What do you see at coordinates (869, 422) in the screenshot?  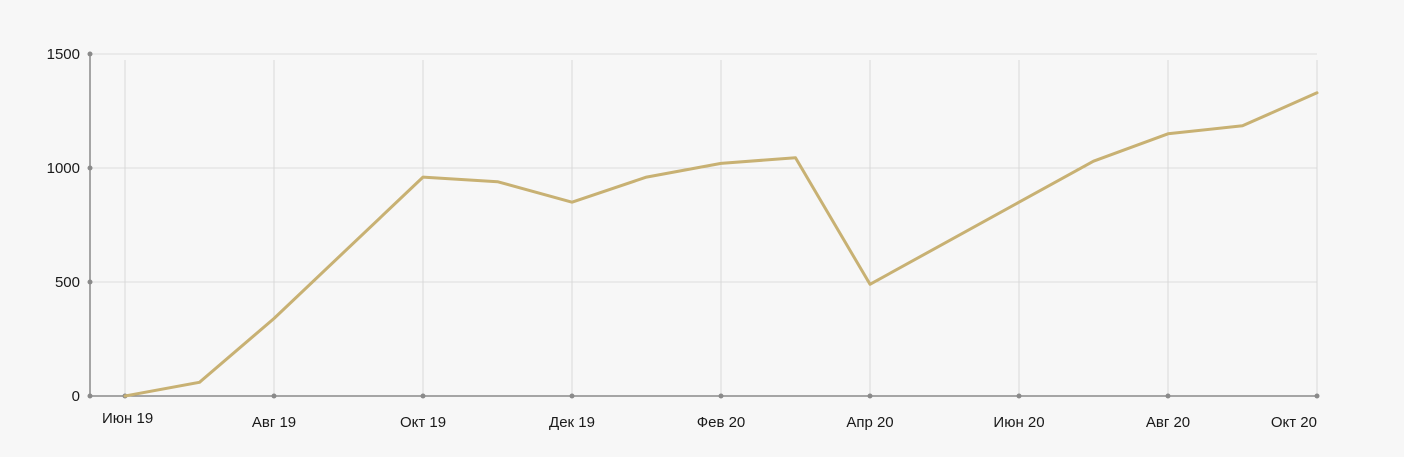 I see `x-tick-label: Апр 20` at bounding box center [869, 422].